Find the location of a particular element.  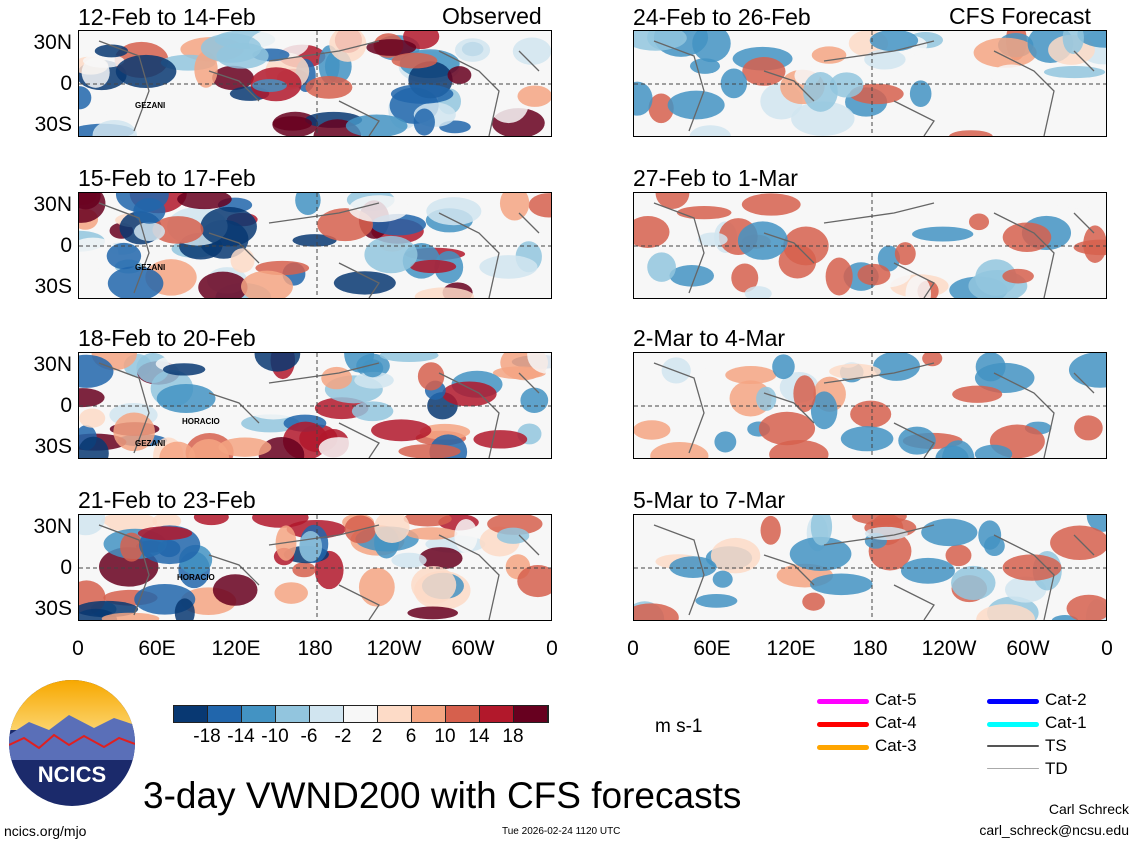

storm-label: HORACIO is located at coordinates (196, 577).